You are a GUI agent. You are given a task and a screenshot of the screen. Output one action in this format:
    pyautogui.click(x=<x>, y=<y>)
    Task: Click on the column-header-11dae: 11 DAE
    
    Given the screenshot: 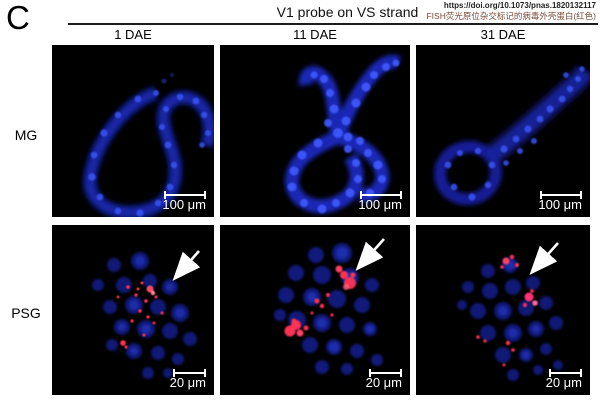 What is the action you would take?
    pyautogui.click(x=315, y=34)
    